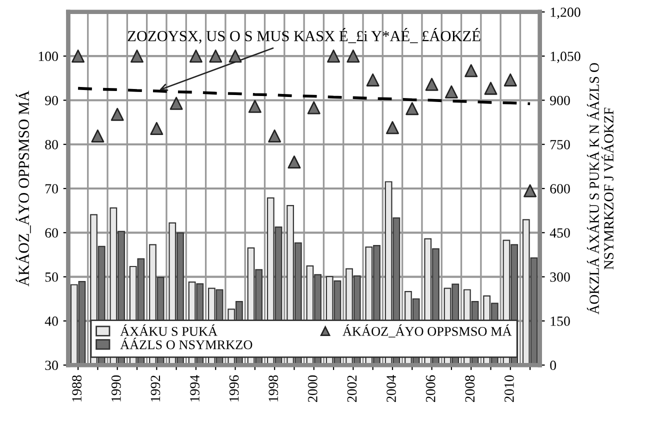 This screenshot has height=427, width=656. Describe the element at coordinates (470, 388) in the screenshot. I see `x-tick-label: 2008` at that location.